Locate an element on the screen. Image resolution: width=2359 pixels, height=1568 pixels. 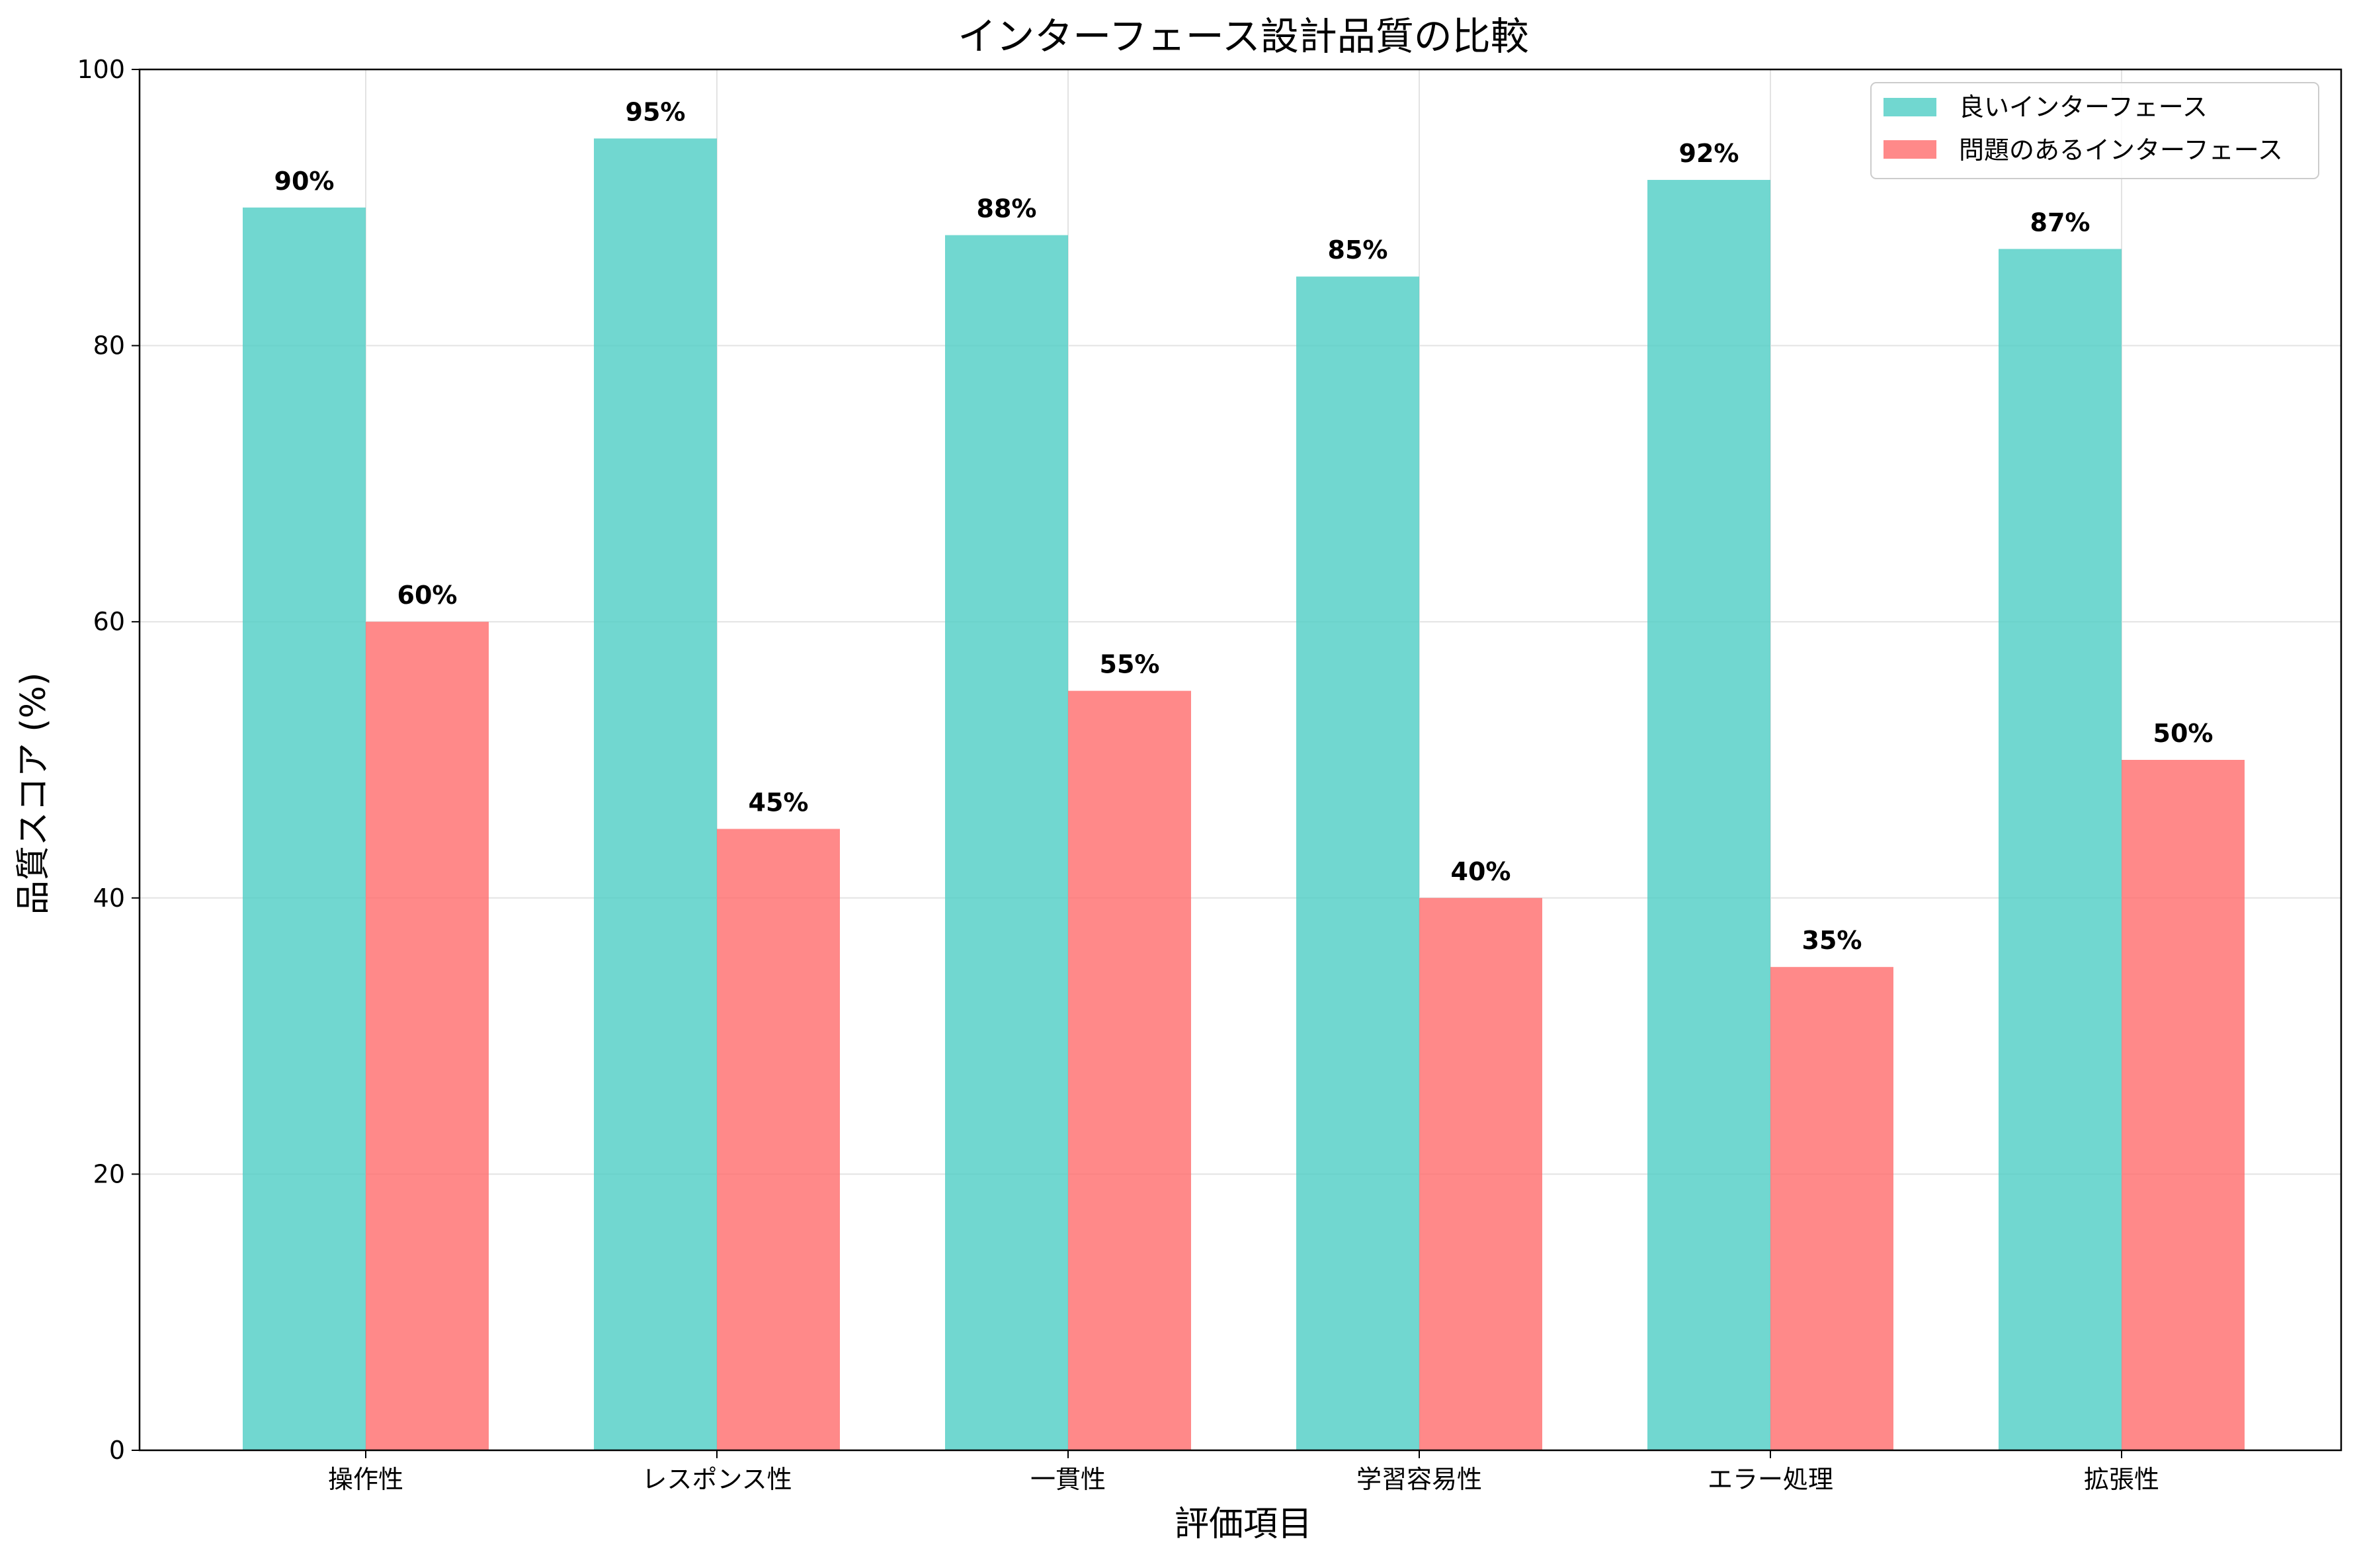
bar-value-label: 88% is located at coordinates (1007, 209).